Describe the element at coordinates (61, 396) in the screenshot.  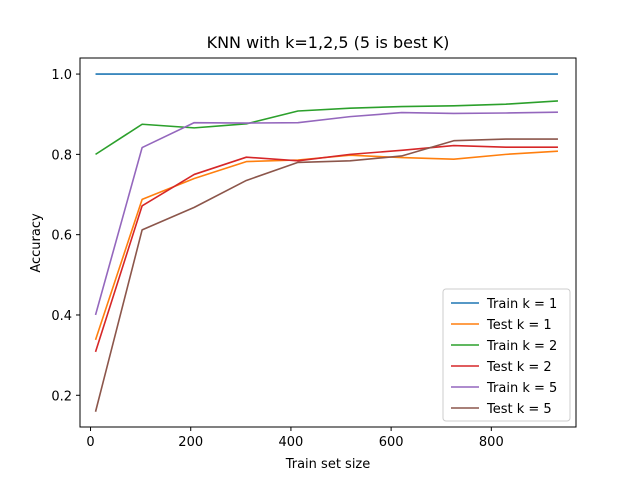
I see `y-tick-label: 0.2` at that location.